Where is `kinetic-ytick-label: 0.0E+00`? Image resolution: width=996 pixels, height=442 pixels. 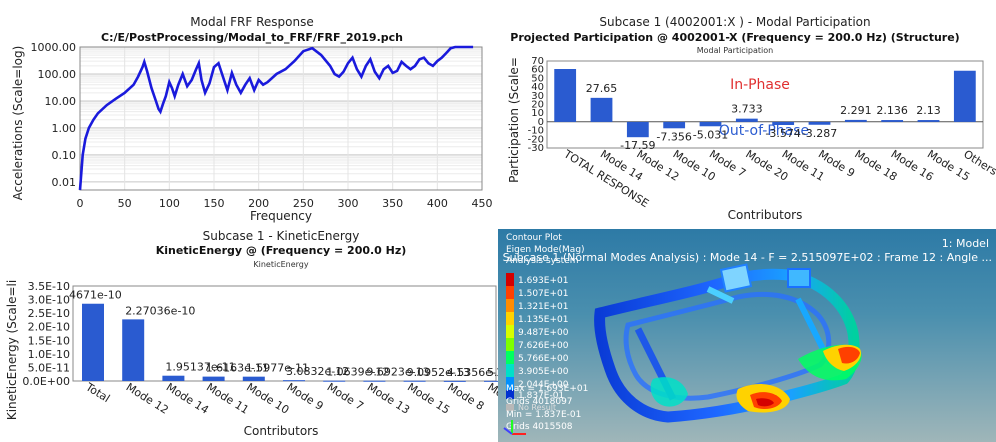 kinetic-ytick-label: 0.0E+00 is located at coordinates (46, 381).